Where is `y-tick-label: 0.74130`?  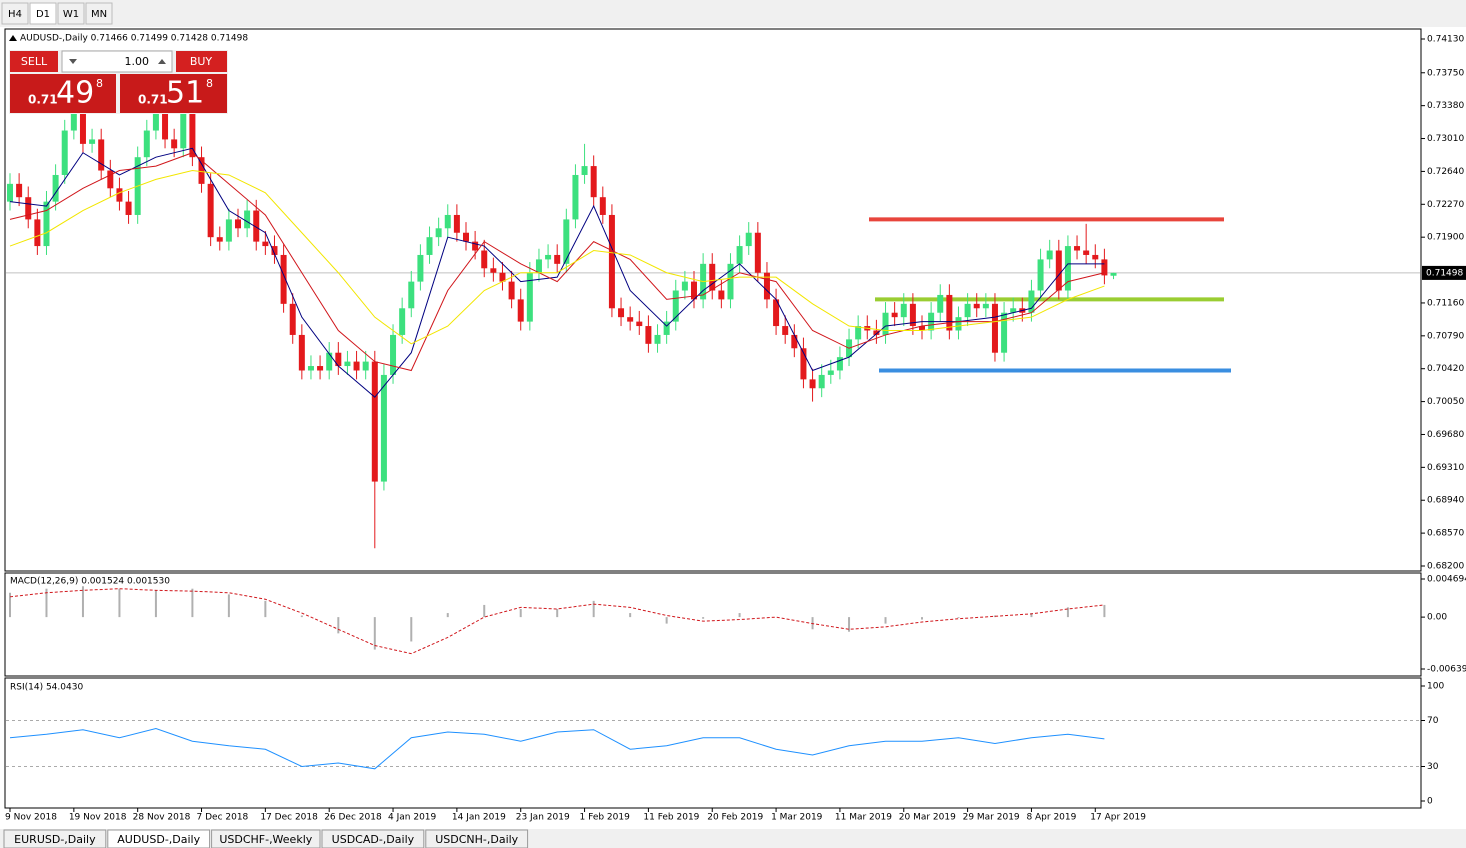
y-tick-label: 0.74130 is located at coordinates (1445, 40).